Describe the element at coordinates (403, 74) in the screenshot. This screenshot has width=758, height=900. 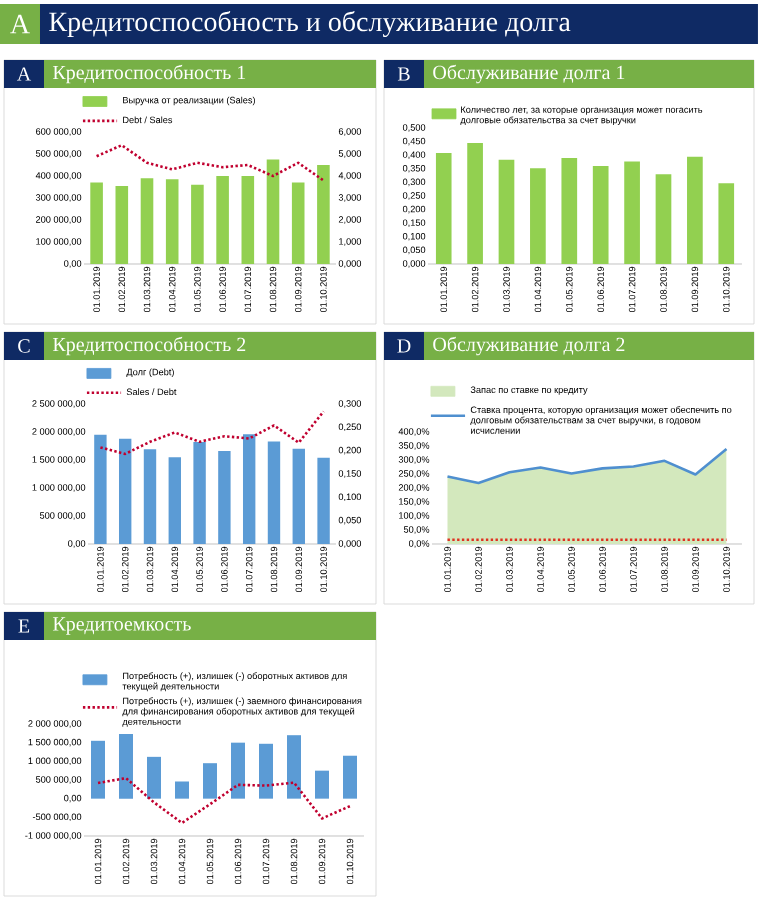
I see `text: B` at that location.